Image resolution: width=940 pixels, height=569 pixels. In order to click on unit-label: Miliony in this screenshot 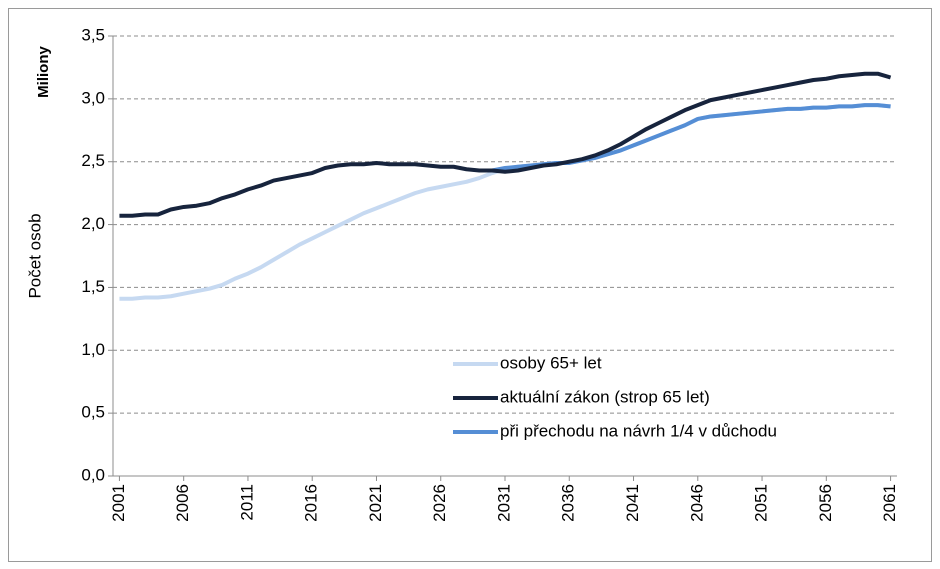, I will do `click(43, 72)`.